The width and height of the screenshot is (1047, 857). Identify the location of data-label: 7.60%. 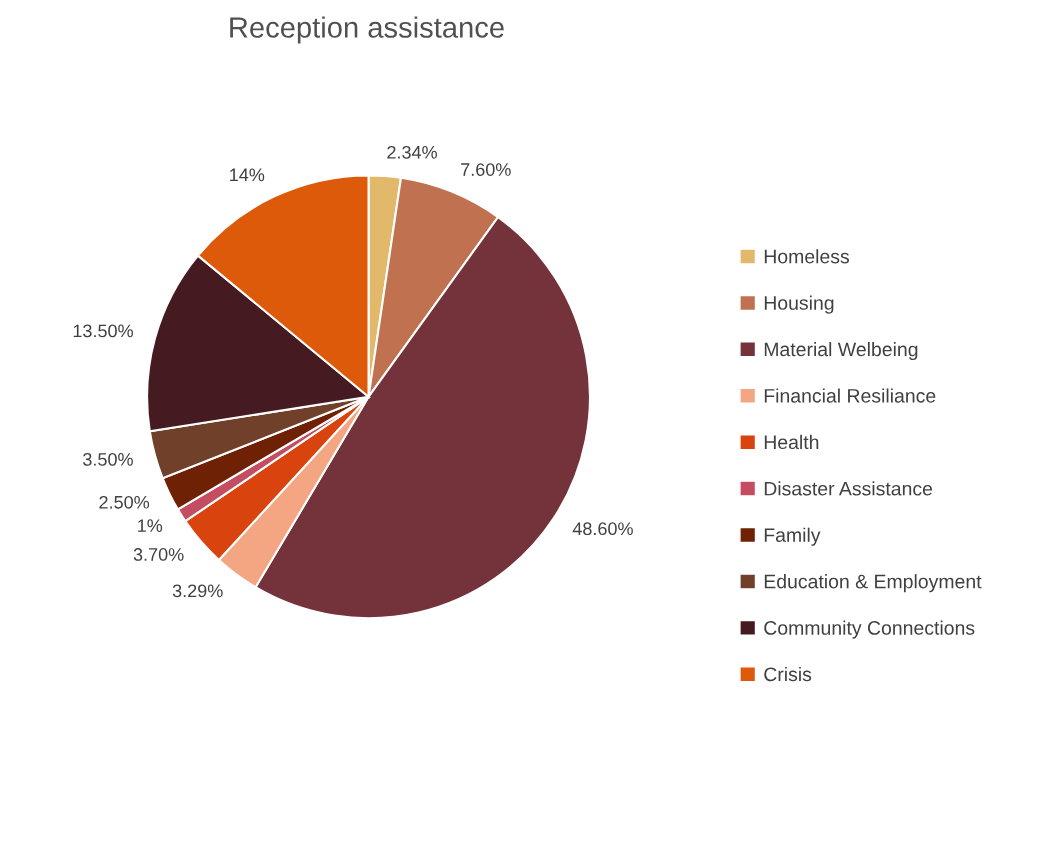
(486, 169).